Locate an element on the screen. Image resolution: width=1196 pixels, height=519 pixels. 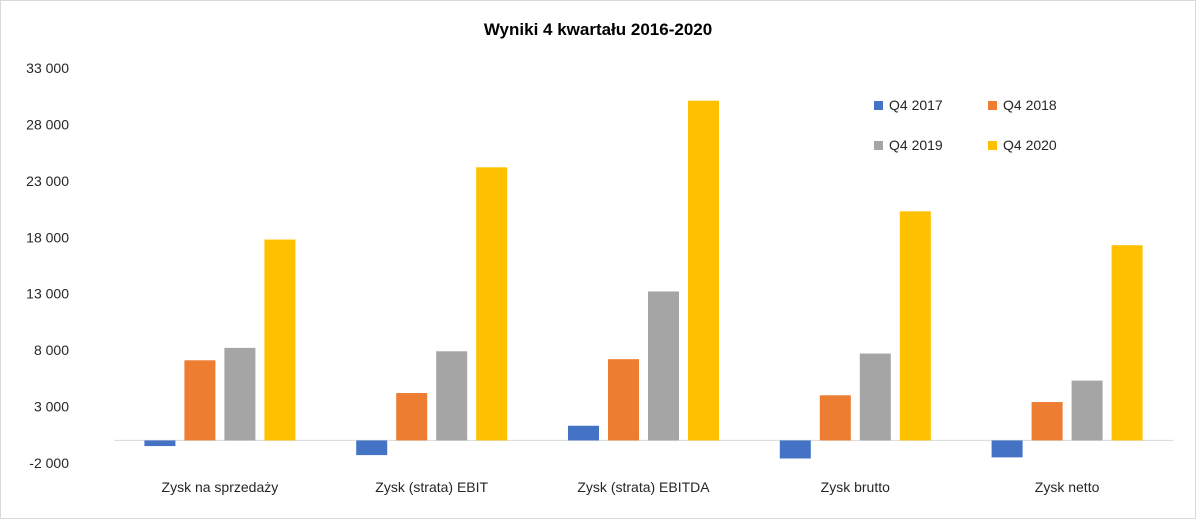
category-label: Zysk (strata) EBITDA is located at coordinates (643, 487).